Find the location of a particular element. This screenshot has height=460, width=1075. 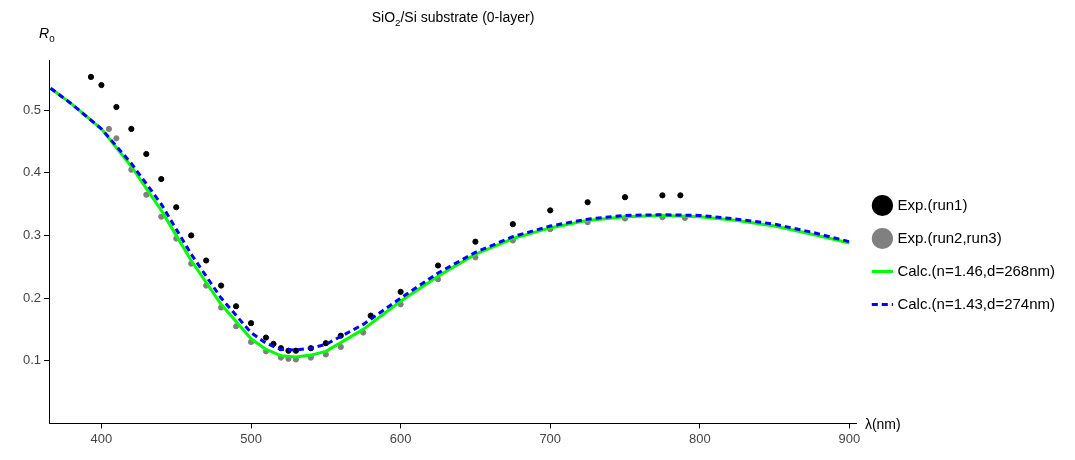

x-tick-label: 600 is located at coordinates (400, 438).